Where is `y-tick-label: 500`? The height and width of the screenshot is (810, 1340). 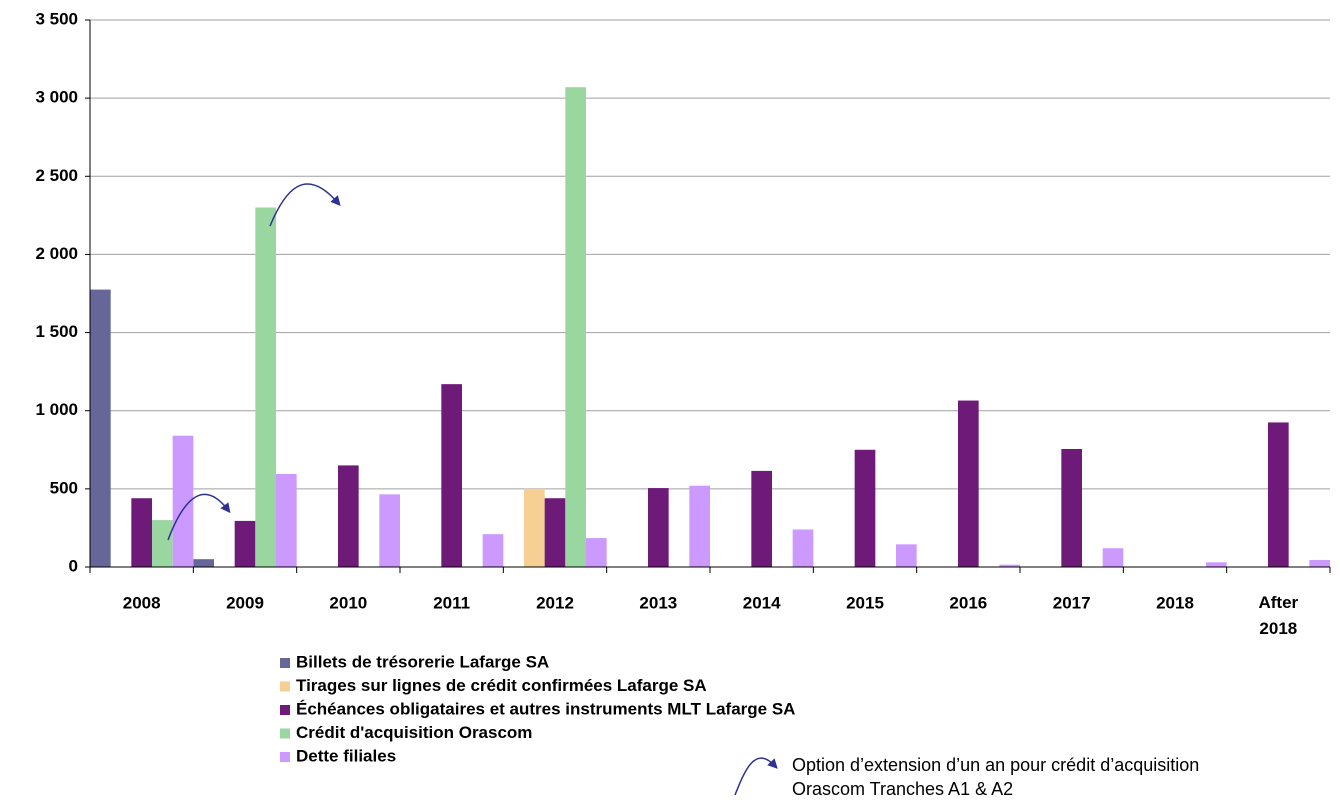 y-tick-label: 500 is located at coordinates (64, 487).